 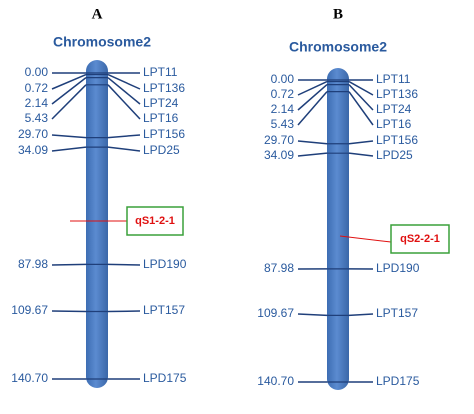 I want to click on qtl-label: qS1-2-1, so click(x=155, y=221).